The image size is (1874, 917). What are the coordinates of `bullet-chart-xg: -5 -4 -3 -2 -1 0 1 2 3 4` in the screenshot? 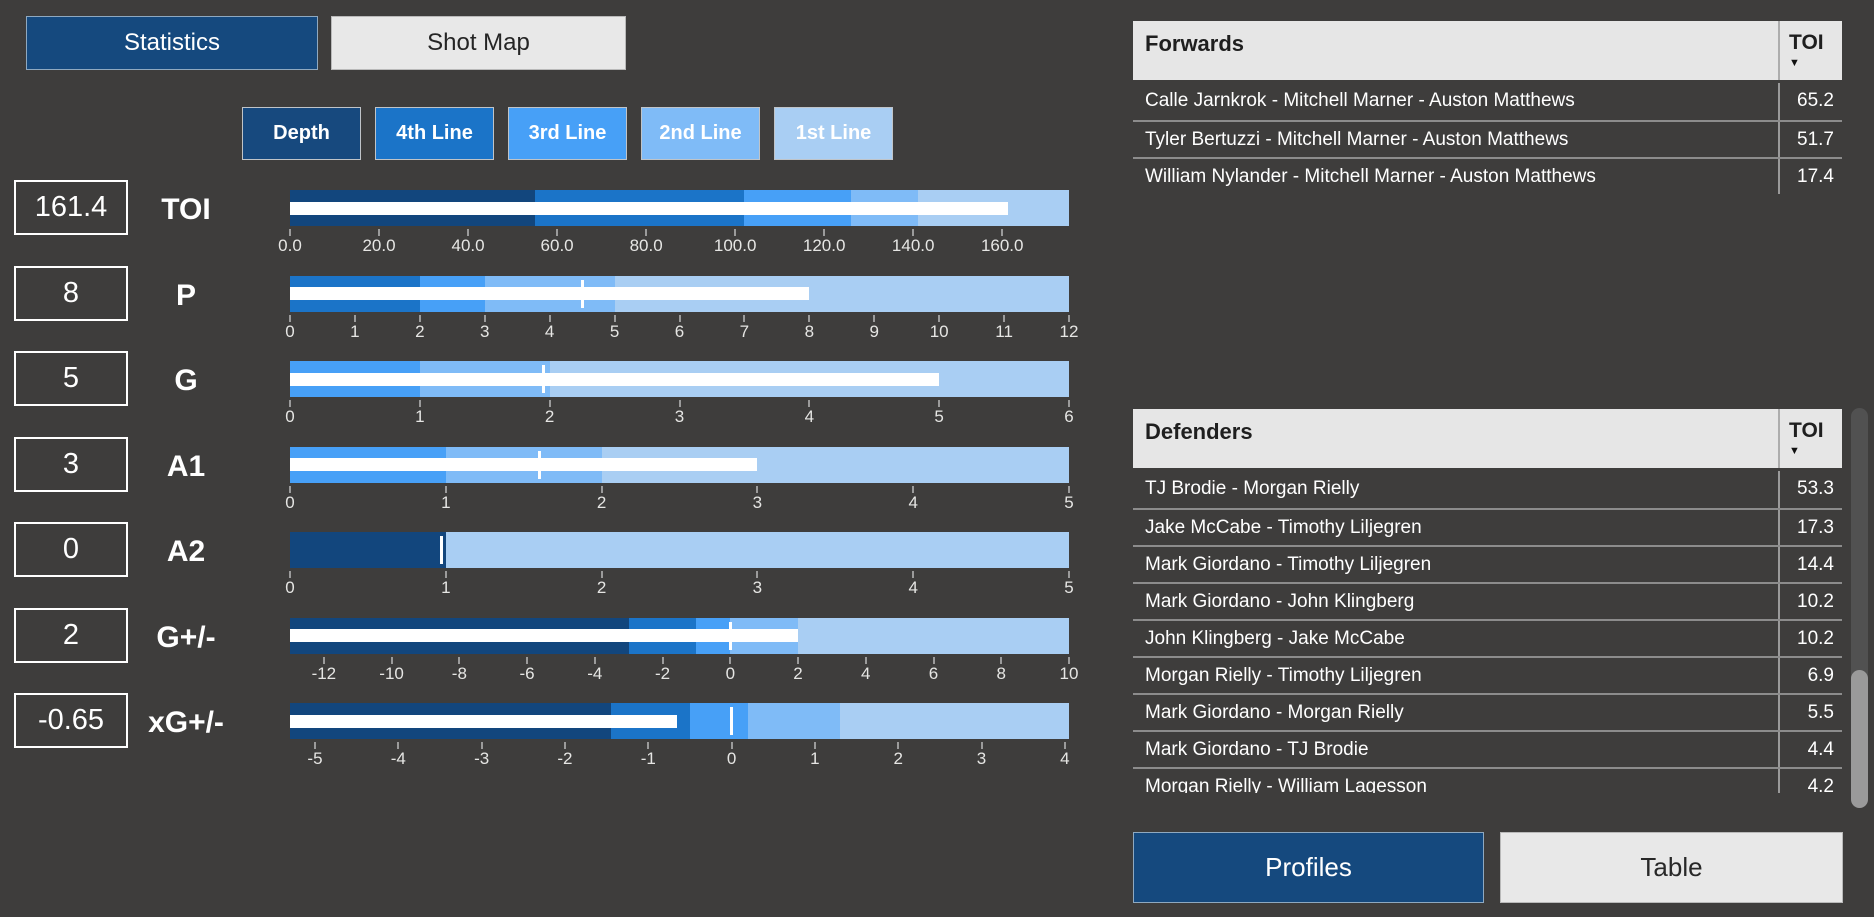 It's located at (680, 728).